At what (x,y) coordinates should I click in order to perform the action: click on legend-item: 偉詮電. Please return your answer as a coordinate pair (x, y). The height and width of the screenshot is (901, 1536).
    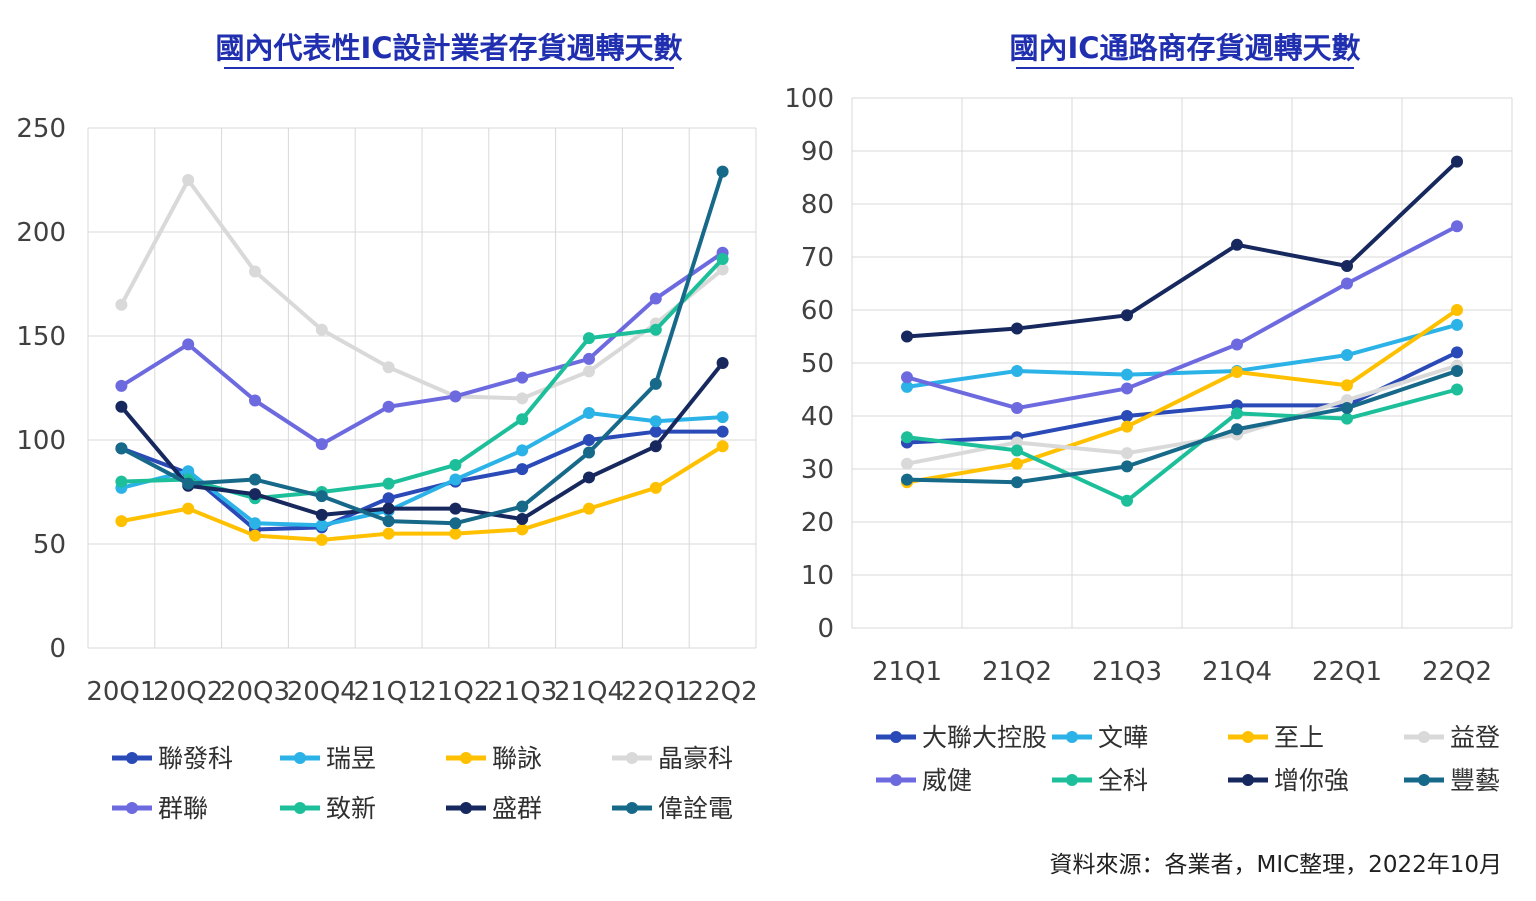
    Looking at the image, I should click on (672, 808).